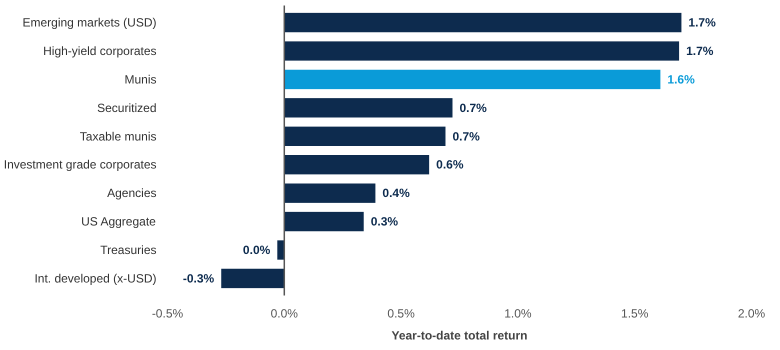  I want to click on x-tick-label: 1.5%, so click(635, 313).